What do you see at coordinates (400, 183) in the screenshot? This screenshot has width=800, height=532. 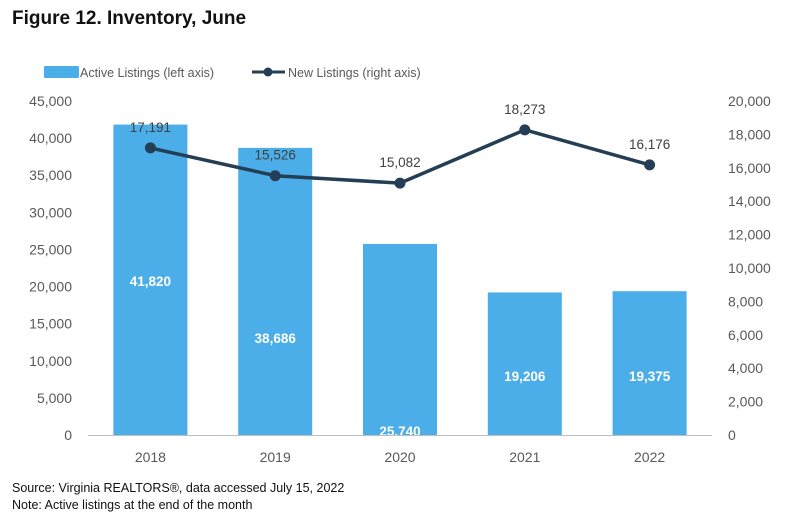 I see `line-point-new-listings-2020` at bounding box center [400, 183].